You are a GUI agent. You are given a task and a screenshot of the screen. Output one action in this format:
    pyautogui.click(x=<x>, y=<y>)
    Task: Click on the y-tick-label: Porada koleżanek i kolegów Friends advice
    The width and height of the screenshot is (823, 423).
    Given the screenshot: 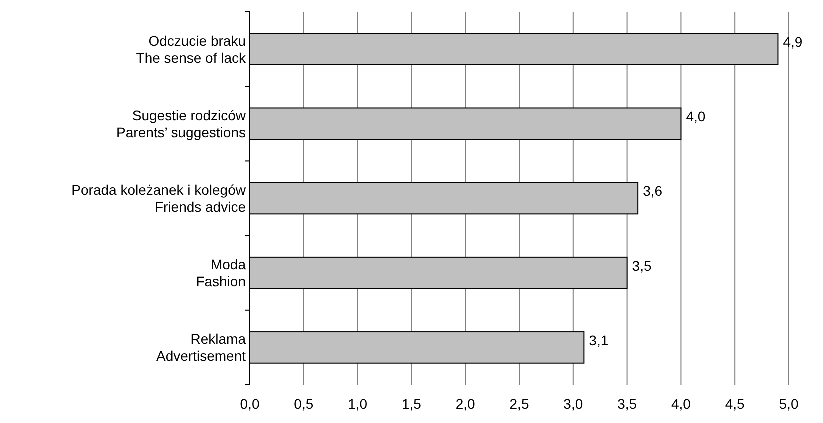 What is the action you would take?
    pyautogui.click(x=159, y=198)
    